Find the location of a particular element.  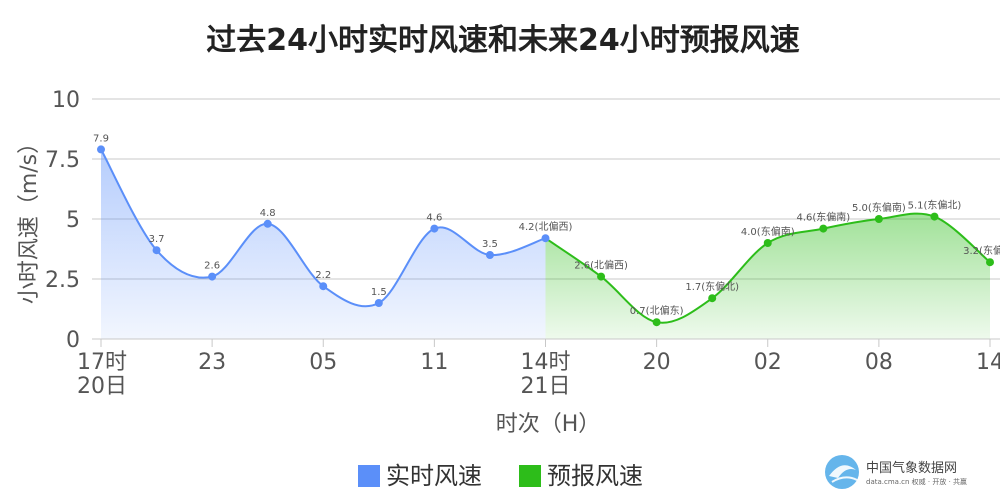

x-tick-label: 17时 is located at coordinates (102, 362).